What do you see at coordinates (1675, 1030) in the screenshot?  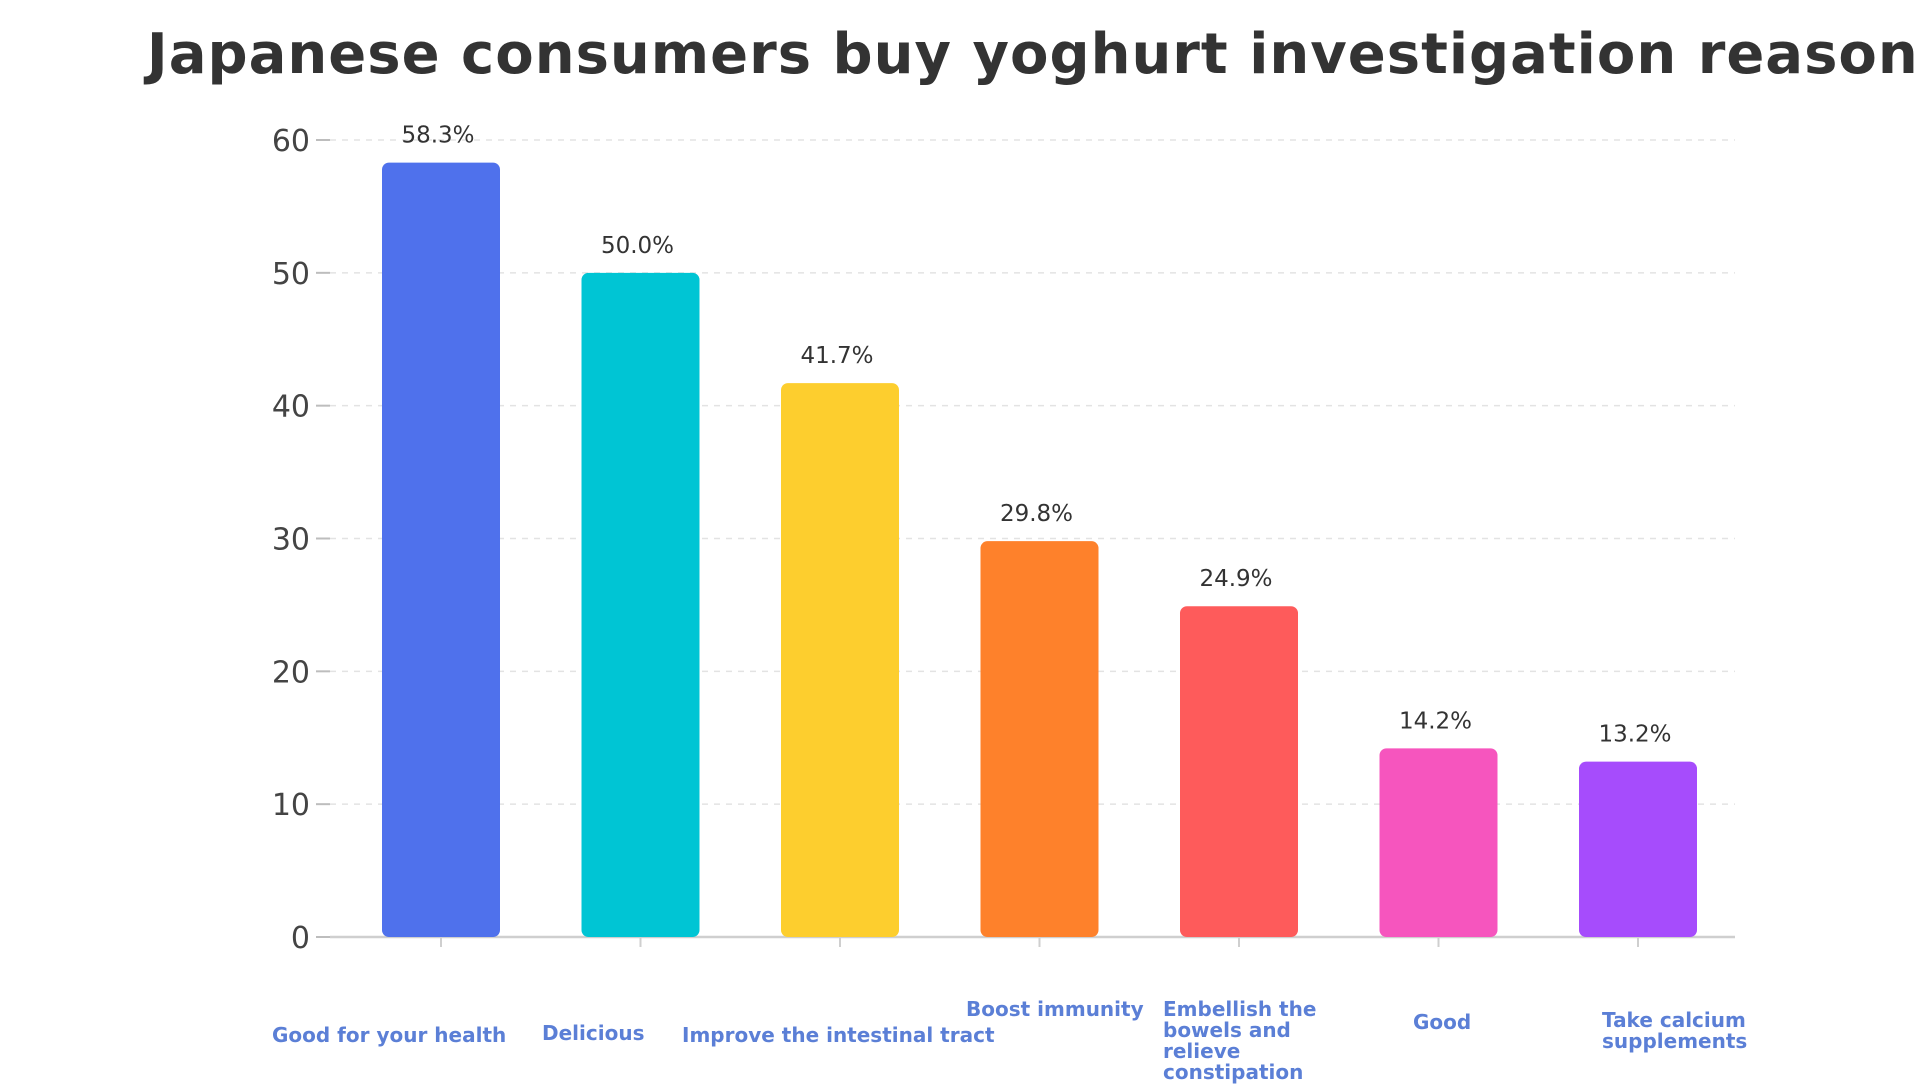 I see `x-category-label: Take calcium supplements` at bounding box center [1675, 1030].